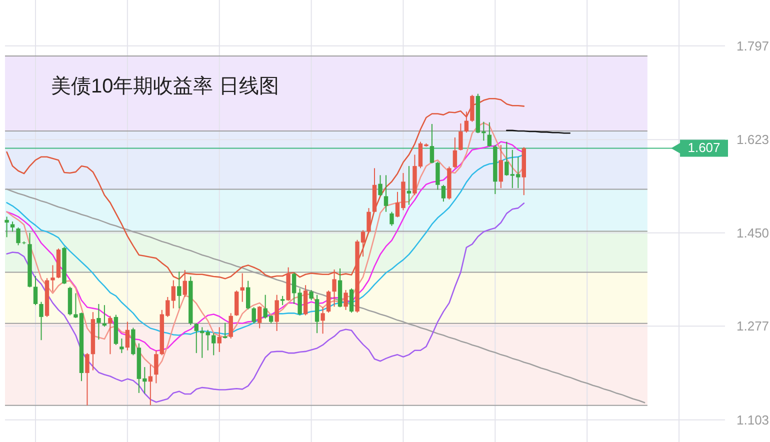 The width and height of the screenshot is (770, 442). I want to click on y-tick-label: 1.103, so click(753, 420).